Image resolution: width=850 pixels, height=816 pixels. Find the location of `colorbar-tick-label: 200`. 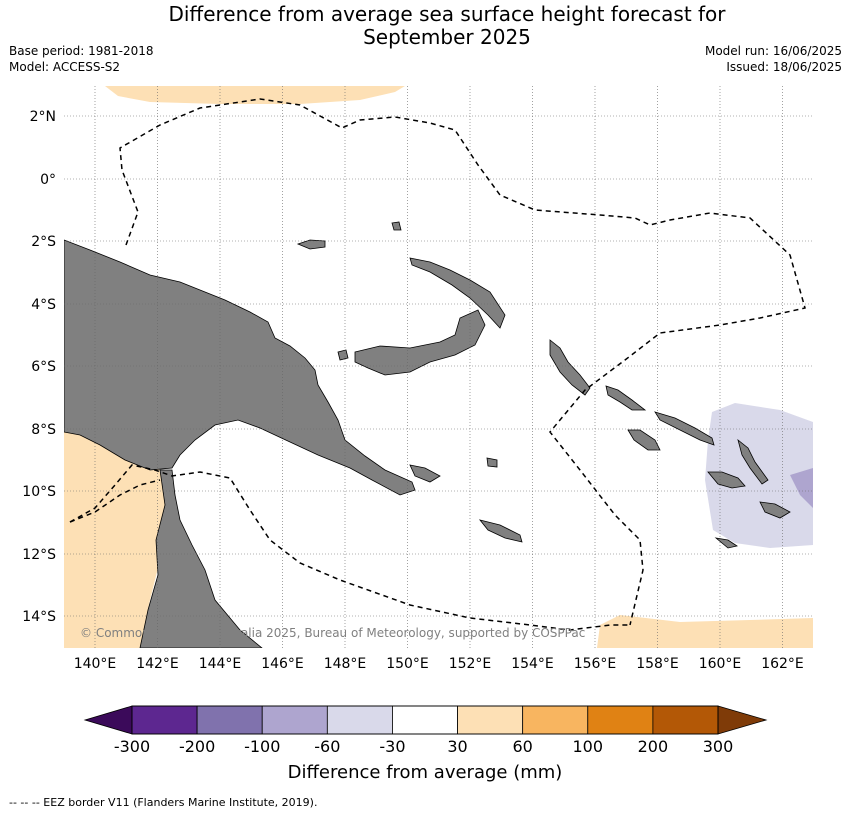

colorbar-tick-label: 200 is located at coordinates (653, 746).